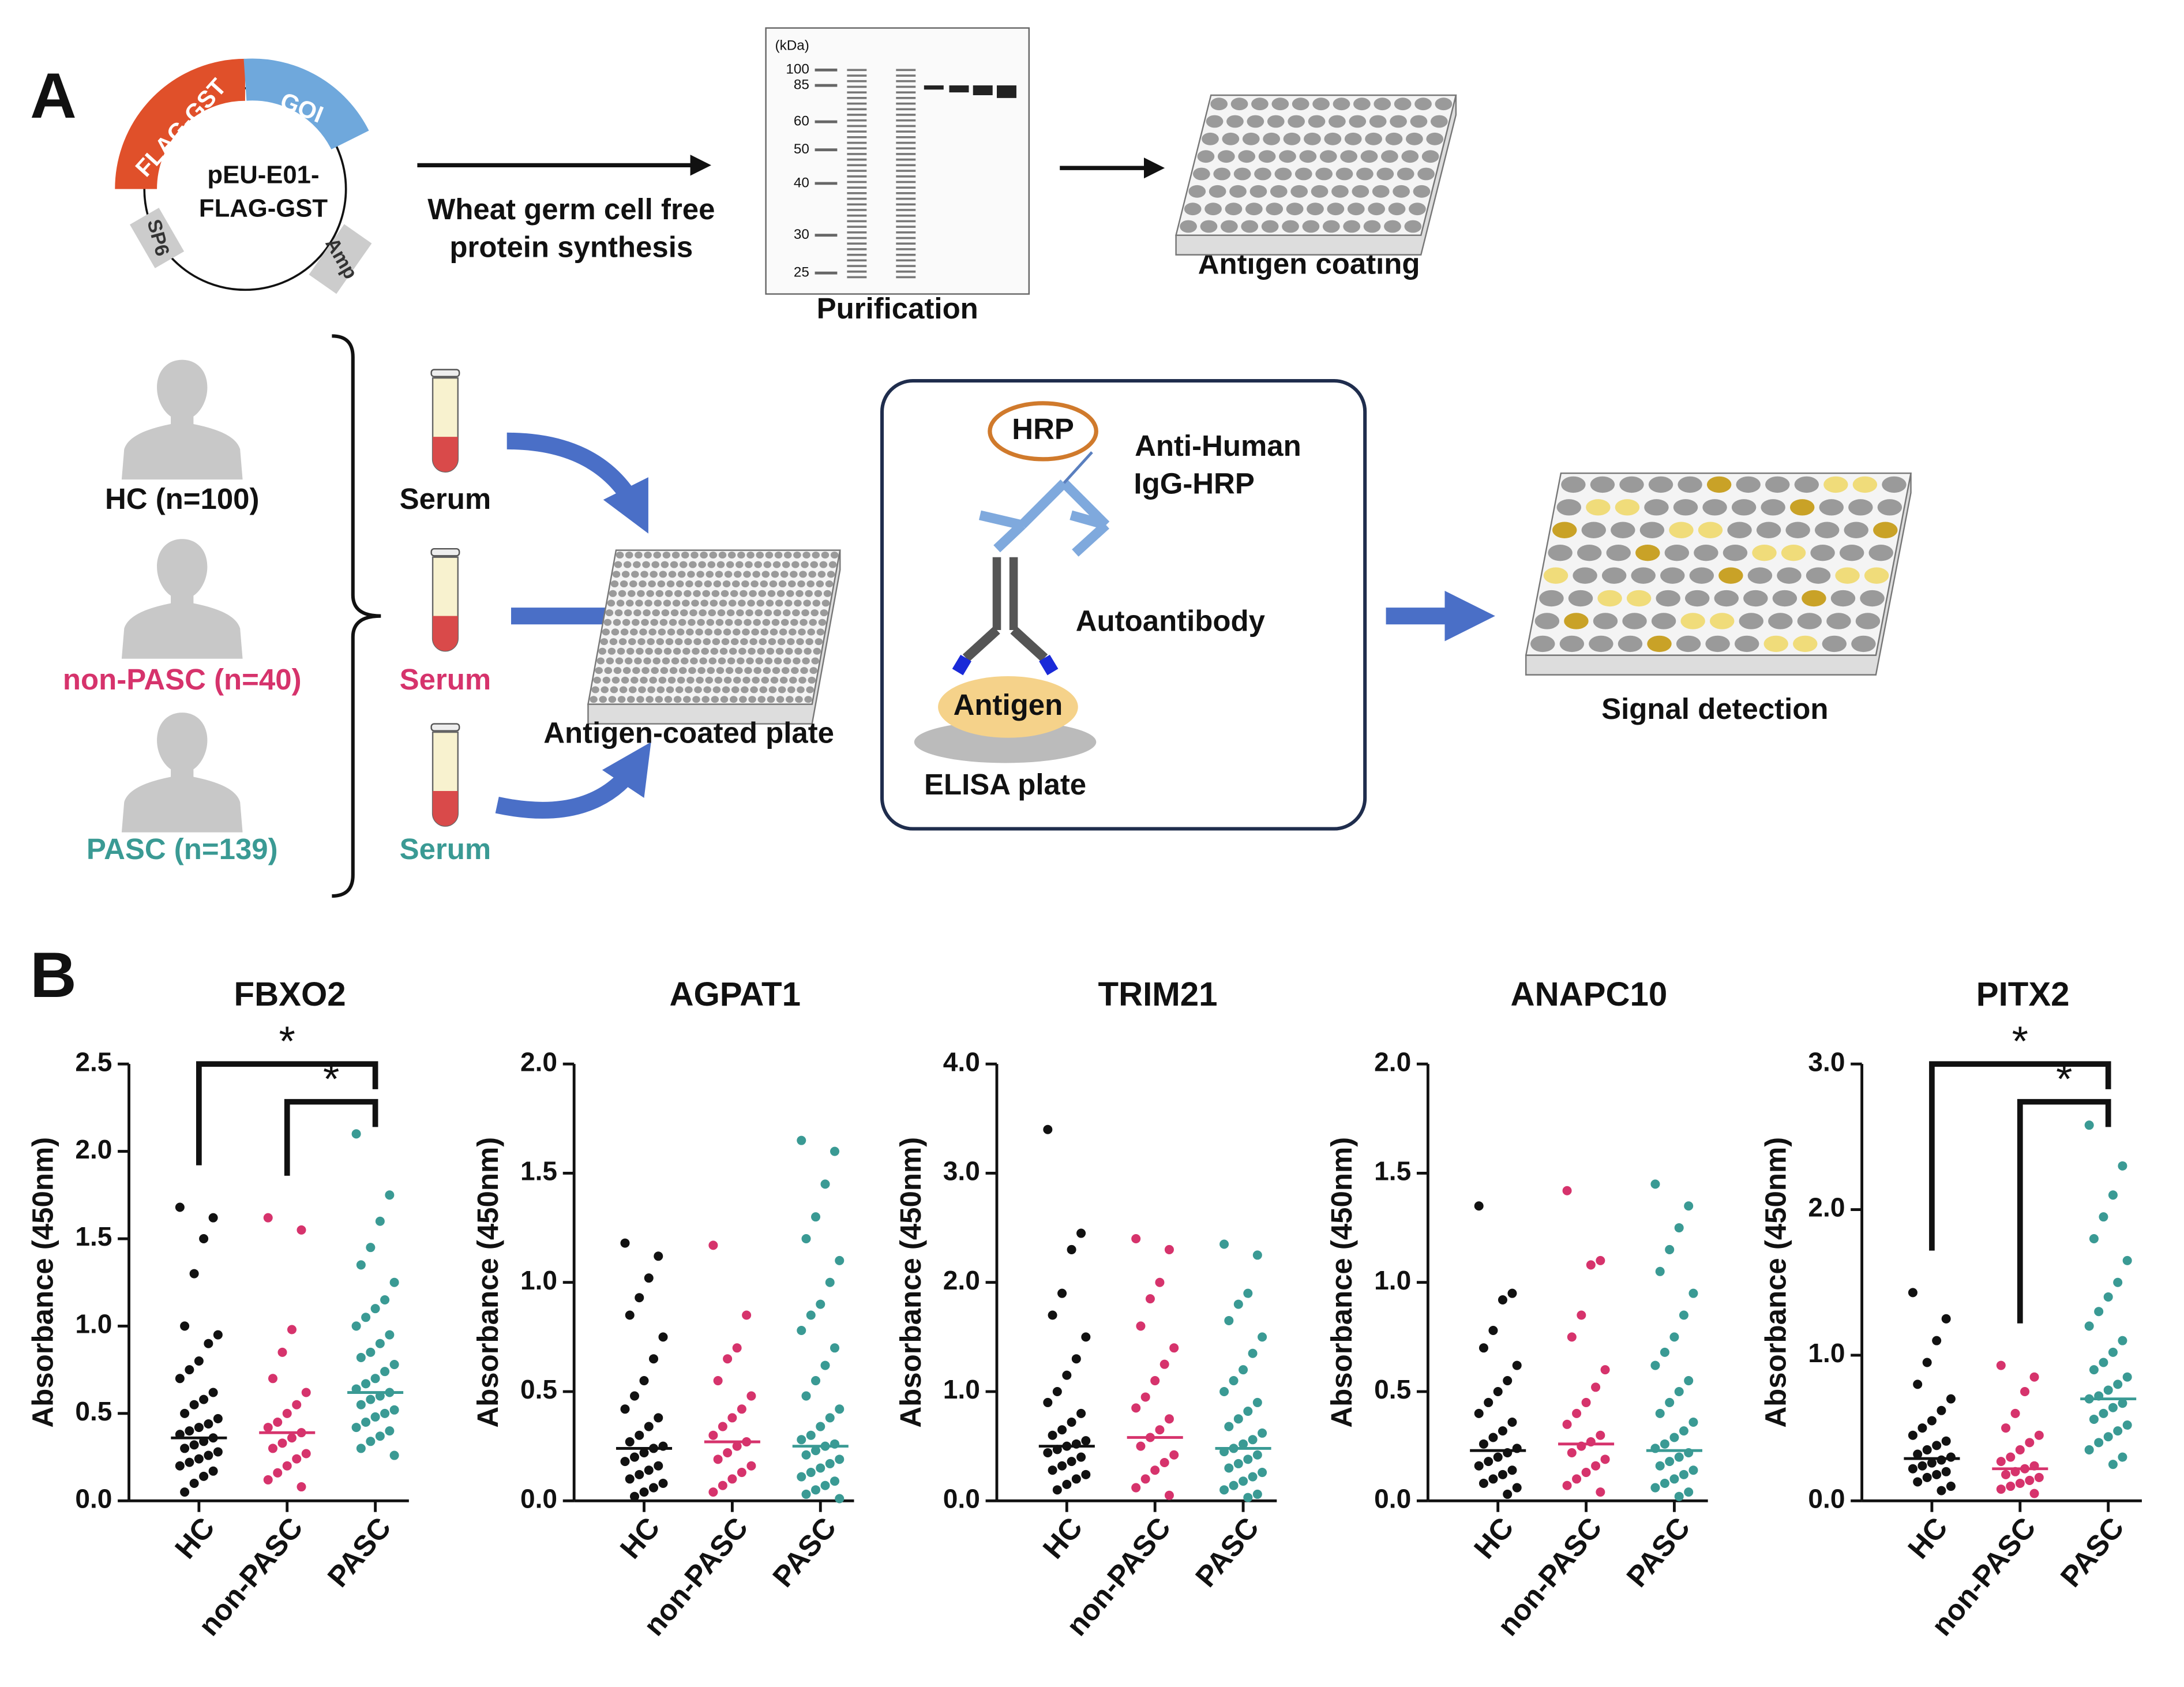 This screenshot has width=2184, height=1687. What do you see at coordinates (538, 1389) in the screenshot?
I see `y-tick-label: 0.5` at bounding box center [538, 1389].